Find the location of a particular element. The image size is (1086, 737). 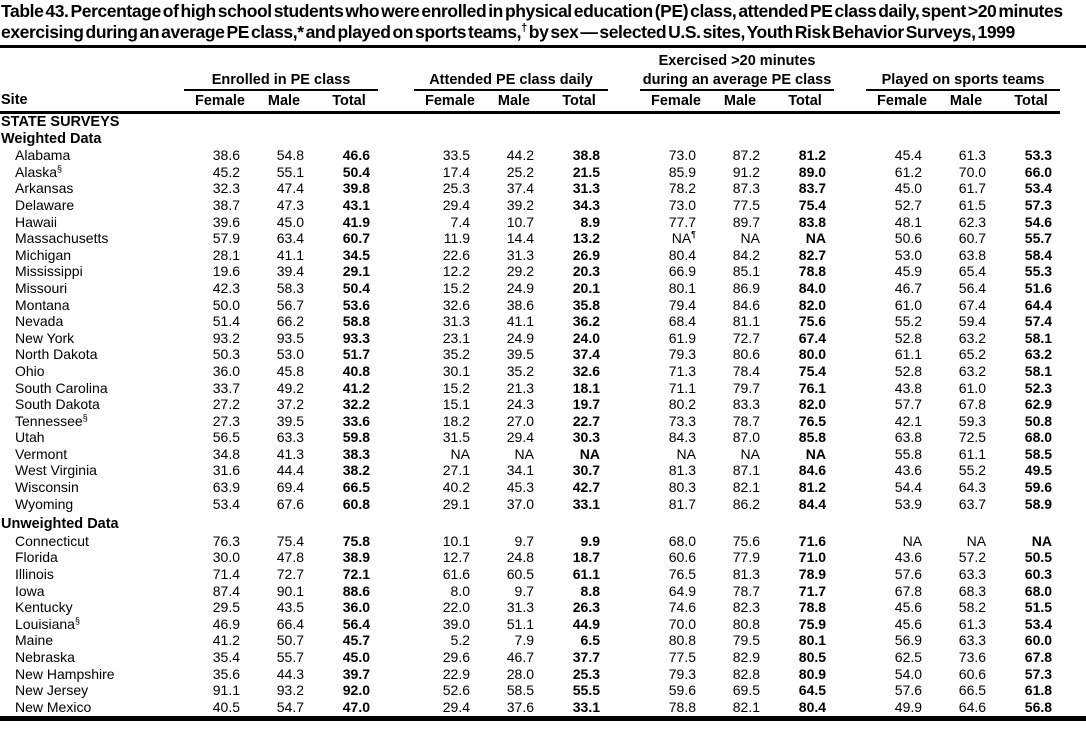

value-cell: 31.6 is located at coordinates (226, 470).